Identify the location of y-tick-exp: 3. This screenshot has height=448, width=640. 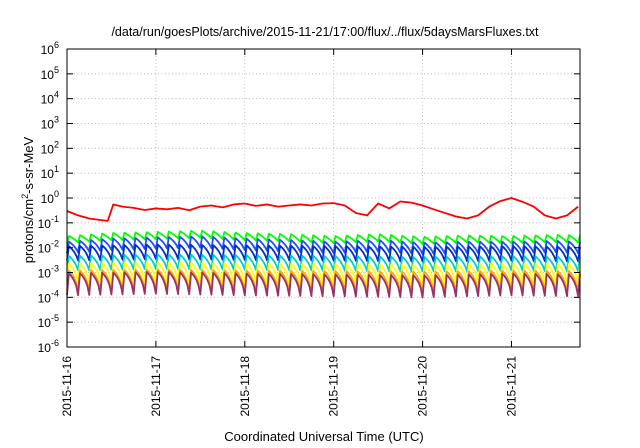
(56, 120).